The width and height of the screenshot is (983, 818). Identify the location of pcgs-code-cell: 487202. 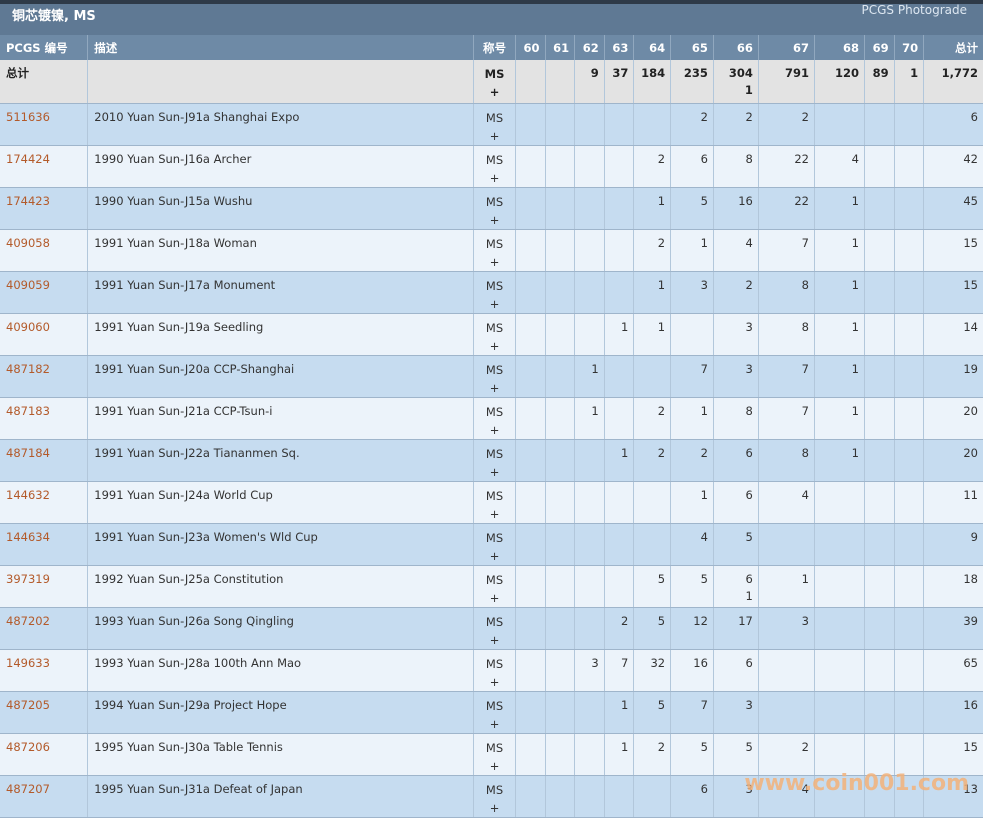
(44, 628).